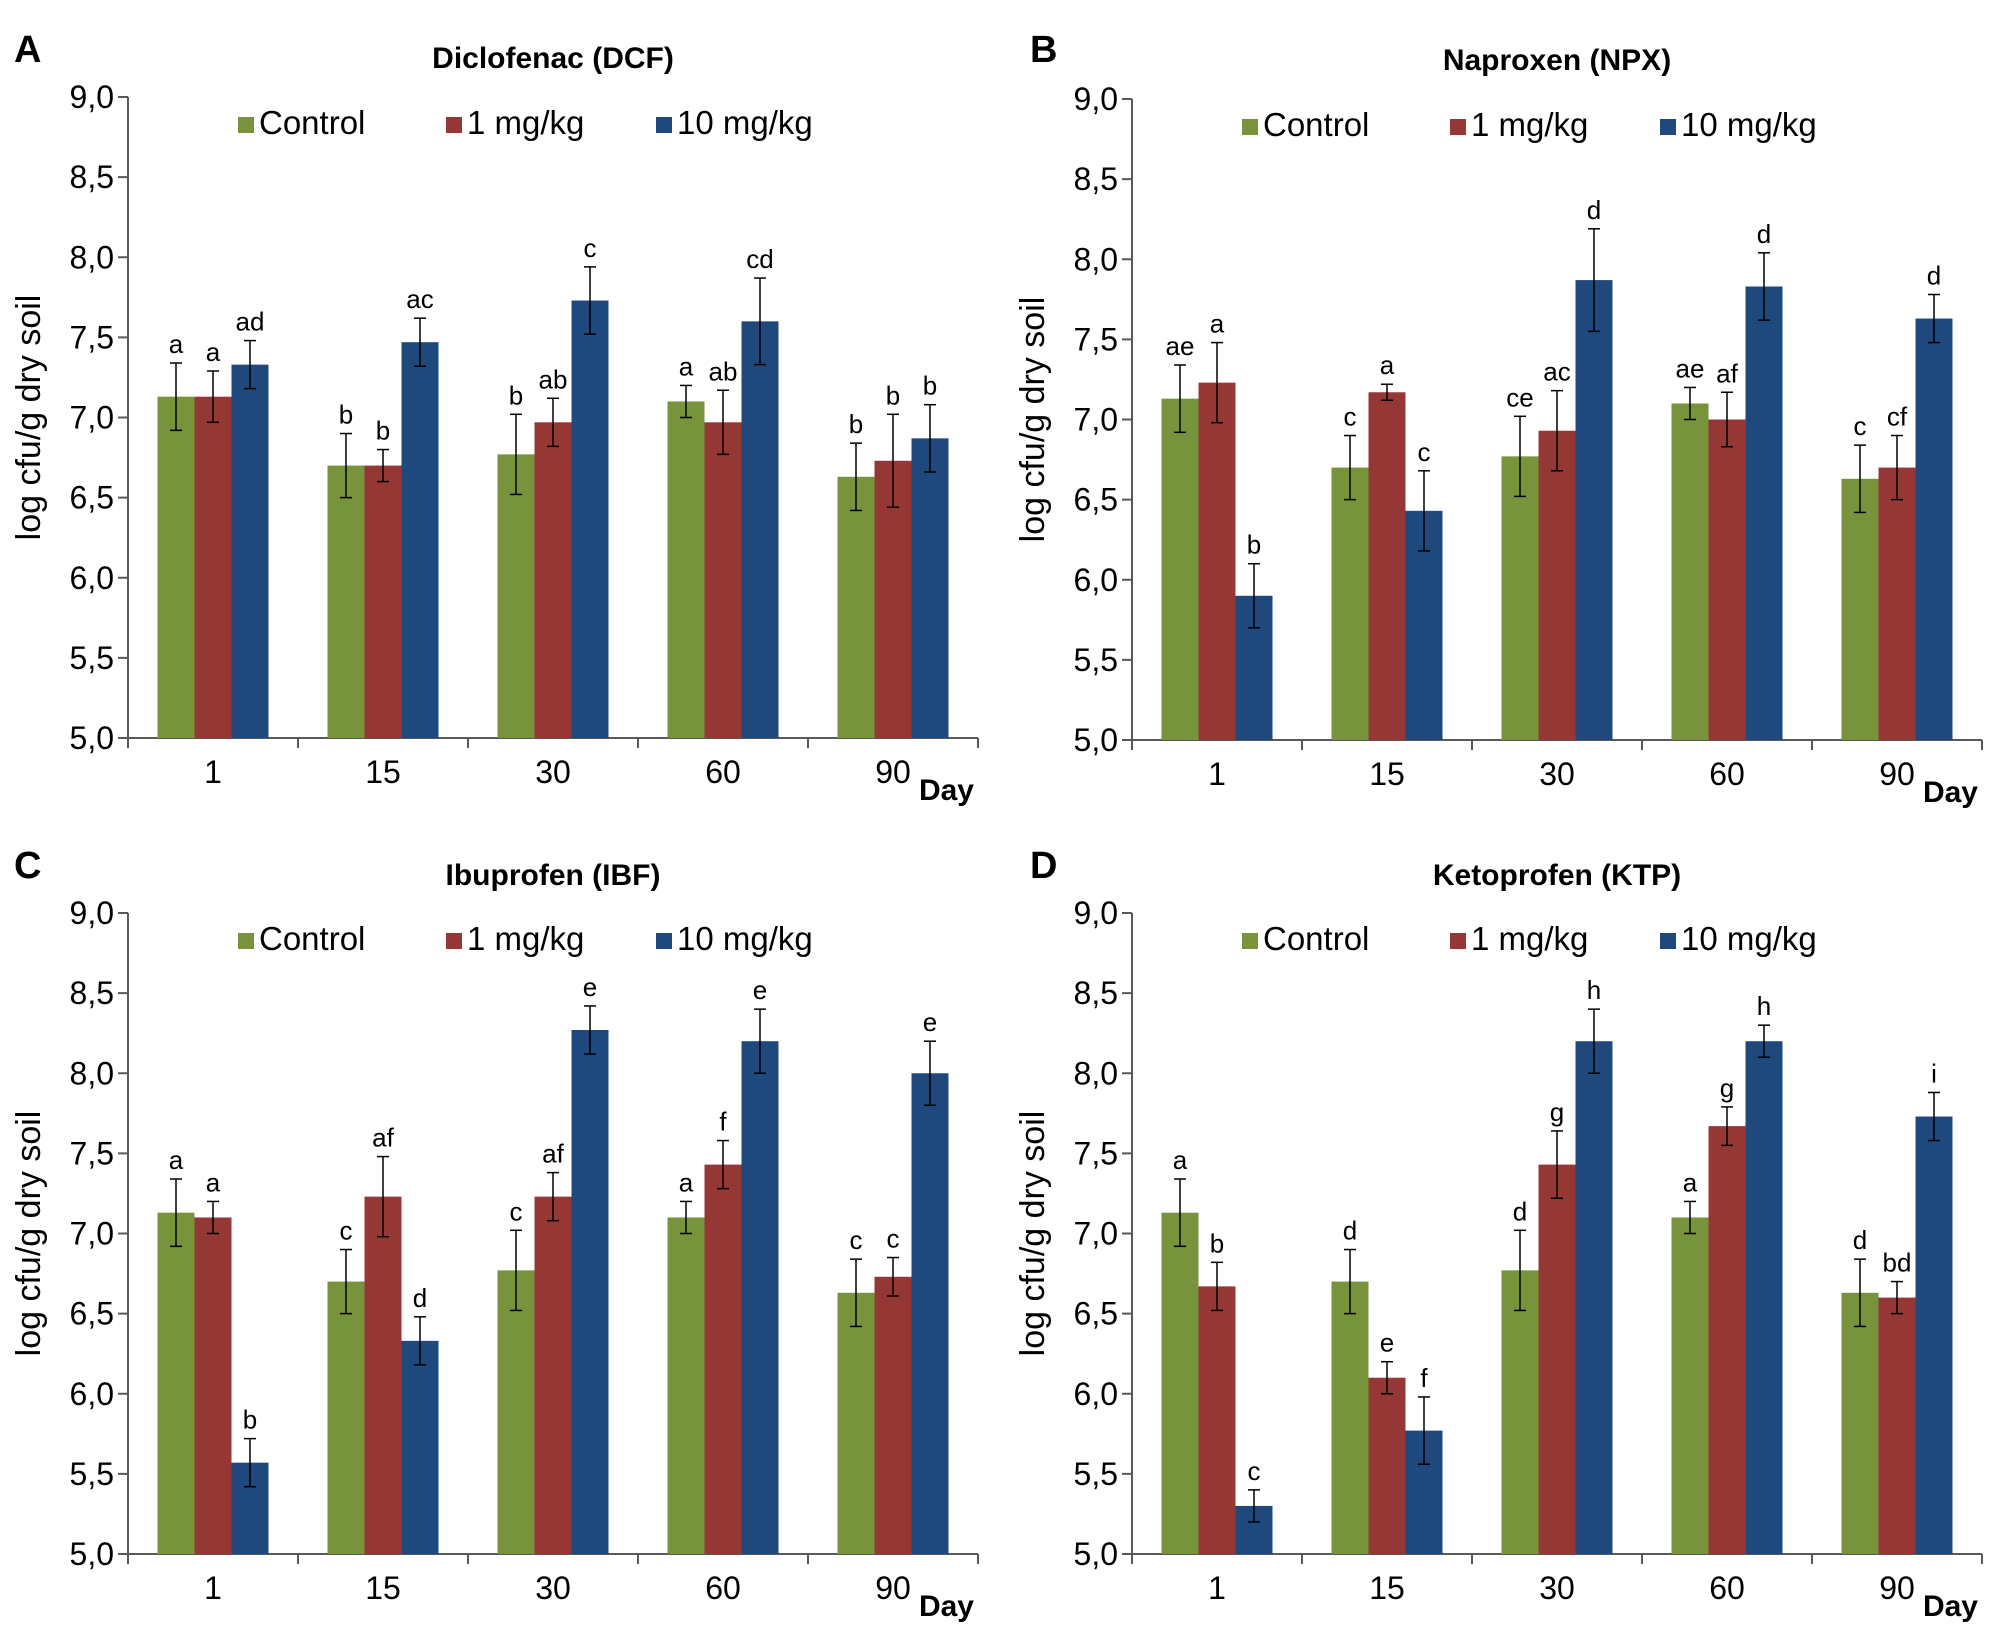 This screenshot has width=1998, height=1641. What do you see at coordinates (419, 299) in the screenshot?
I see `significance-label: ac` at bounding box center [419, 299].